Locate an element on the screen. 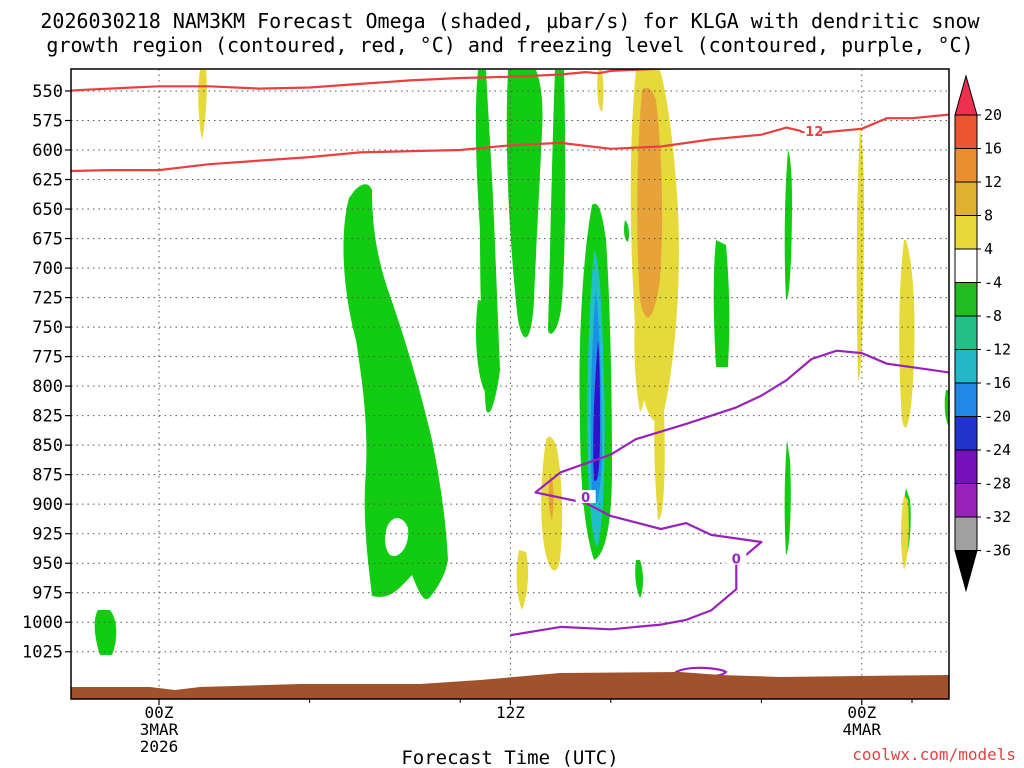 The width and height of the screenshot is (1024, 768). colorbar-label: 16 is located at coordinates (993, 149).